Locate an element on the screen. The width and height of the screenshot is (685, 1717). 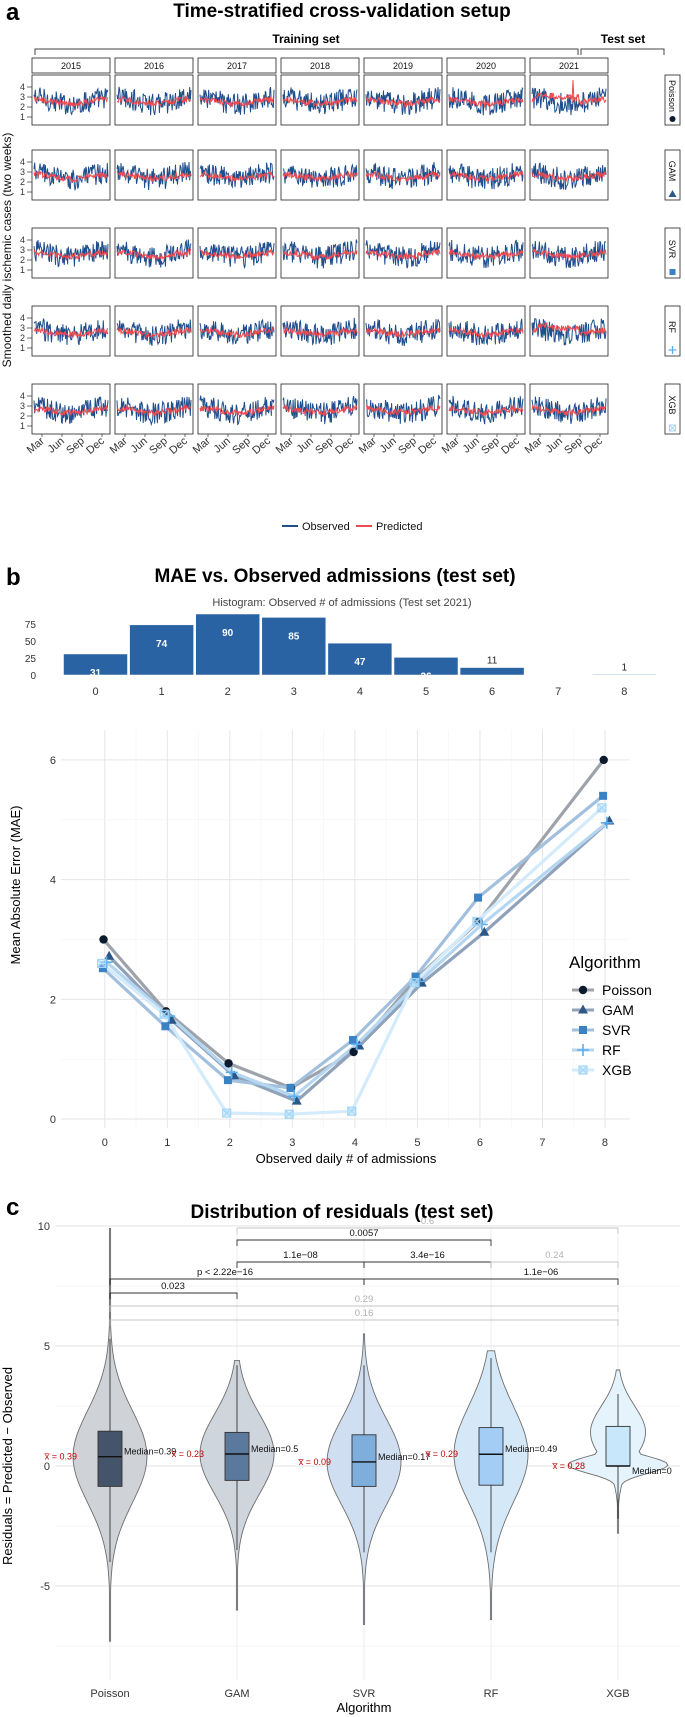
hist-value-label-1: 74 is located at coordinates (162, 644).